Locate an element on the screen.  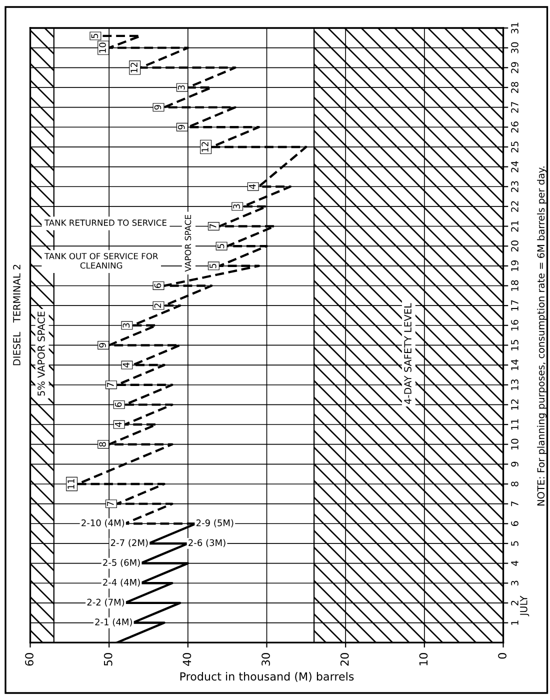
y-tick-label: 24 is located at coordinates (514, 166).